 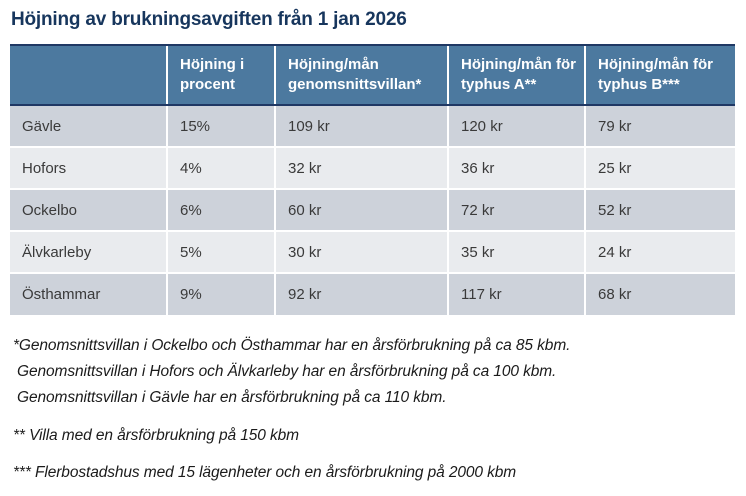 I want to click on cell-municipality: Hofors, so click(x=88, y=167).